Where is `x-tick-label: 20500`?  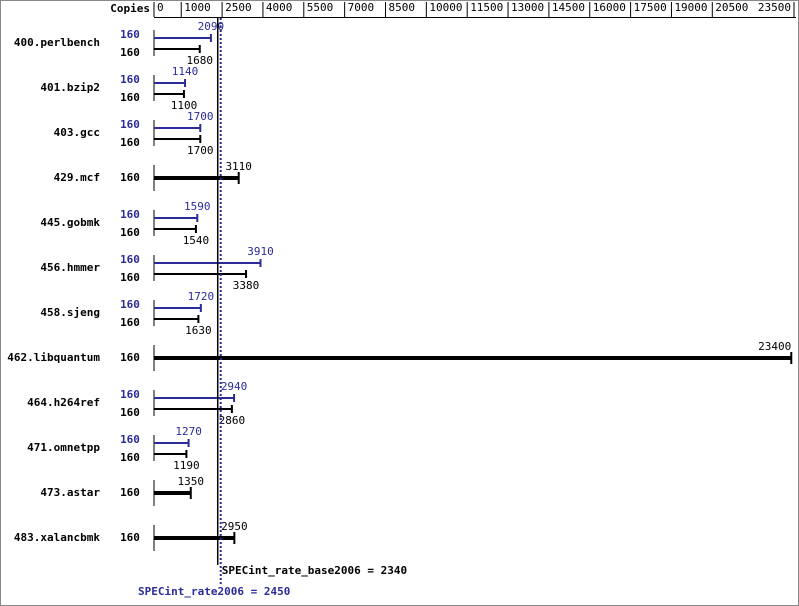 x-tick-label: 20500 is located at coordinates (731, 7).